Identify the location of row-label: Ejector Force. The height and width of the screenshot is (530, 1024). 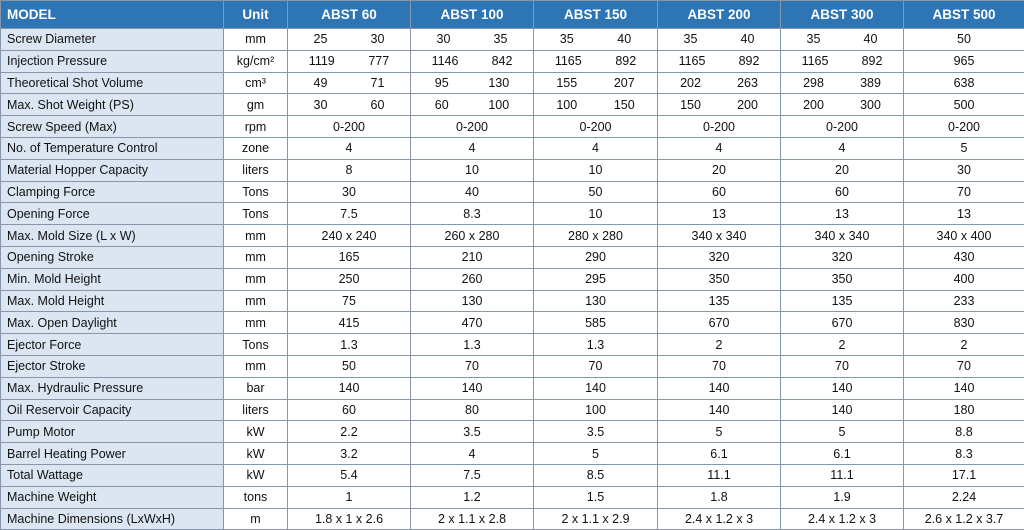
(112, 344).